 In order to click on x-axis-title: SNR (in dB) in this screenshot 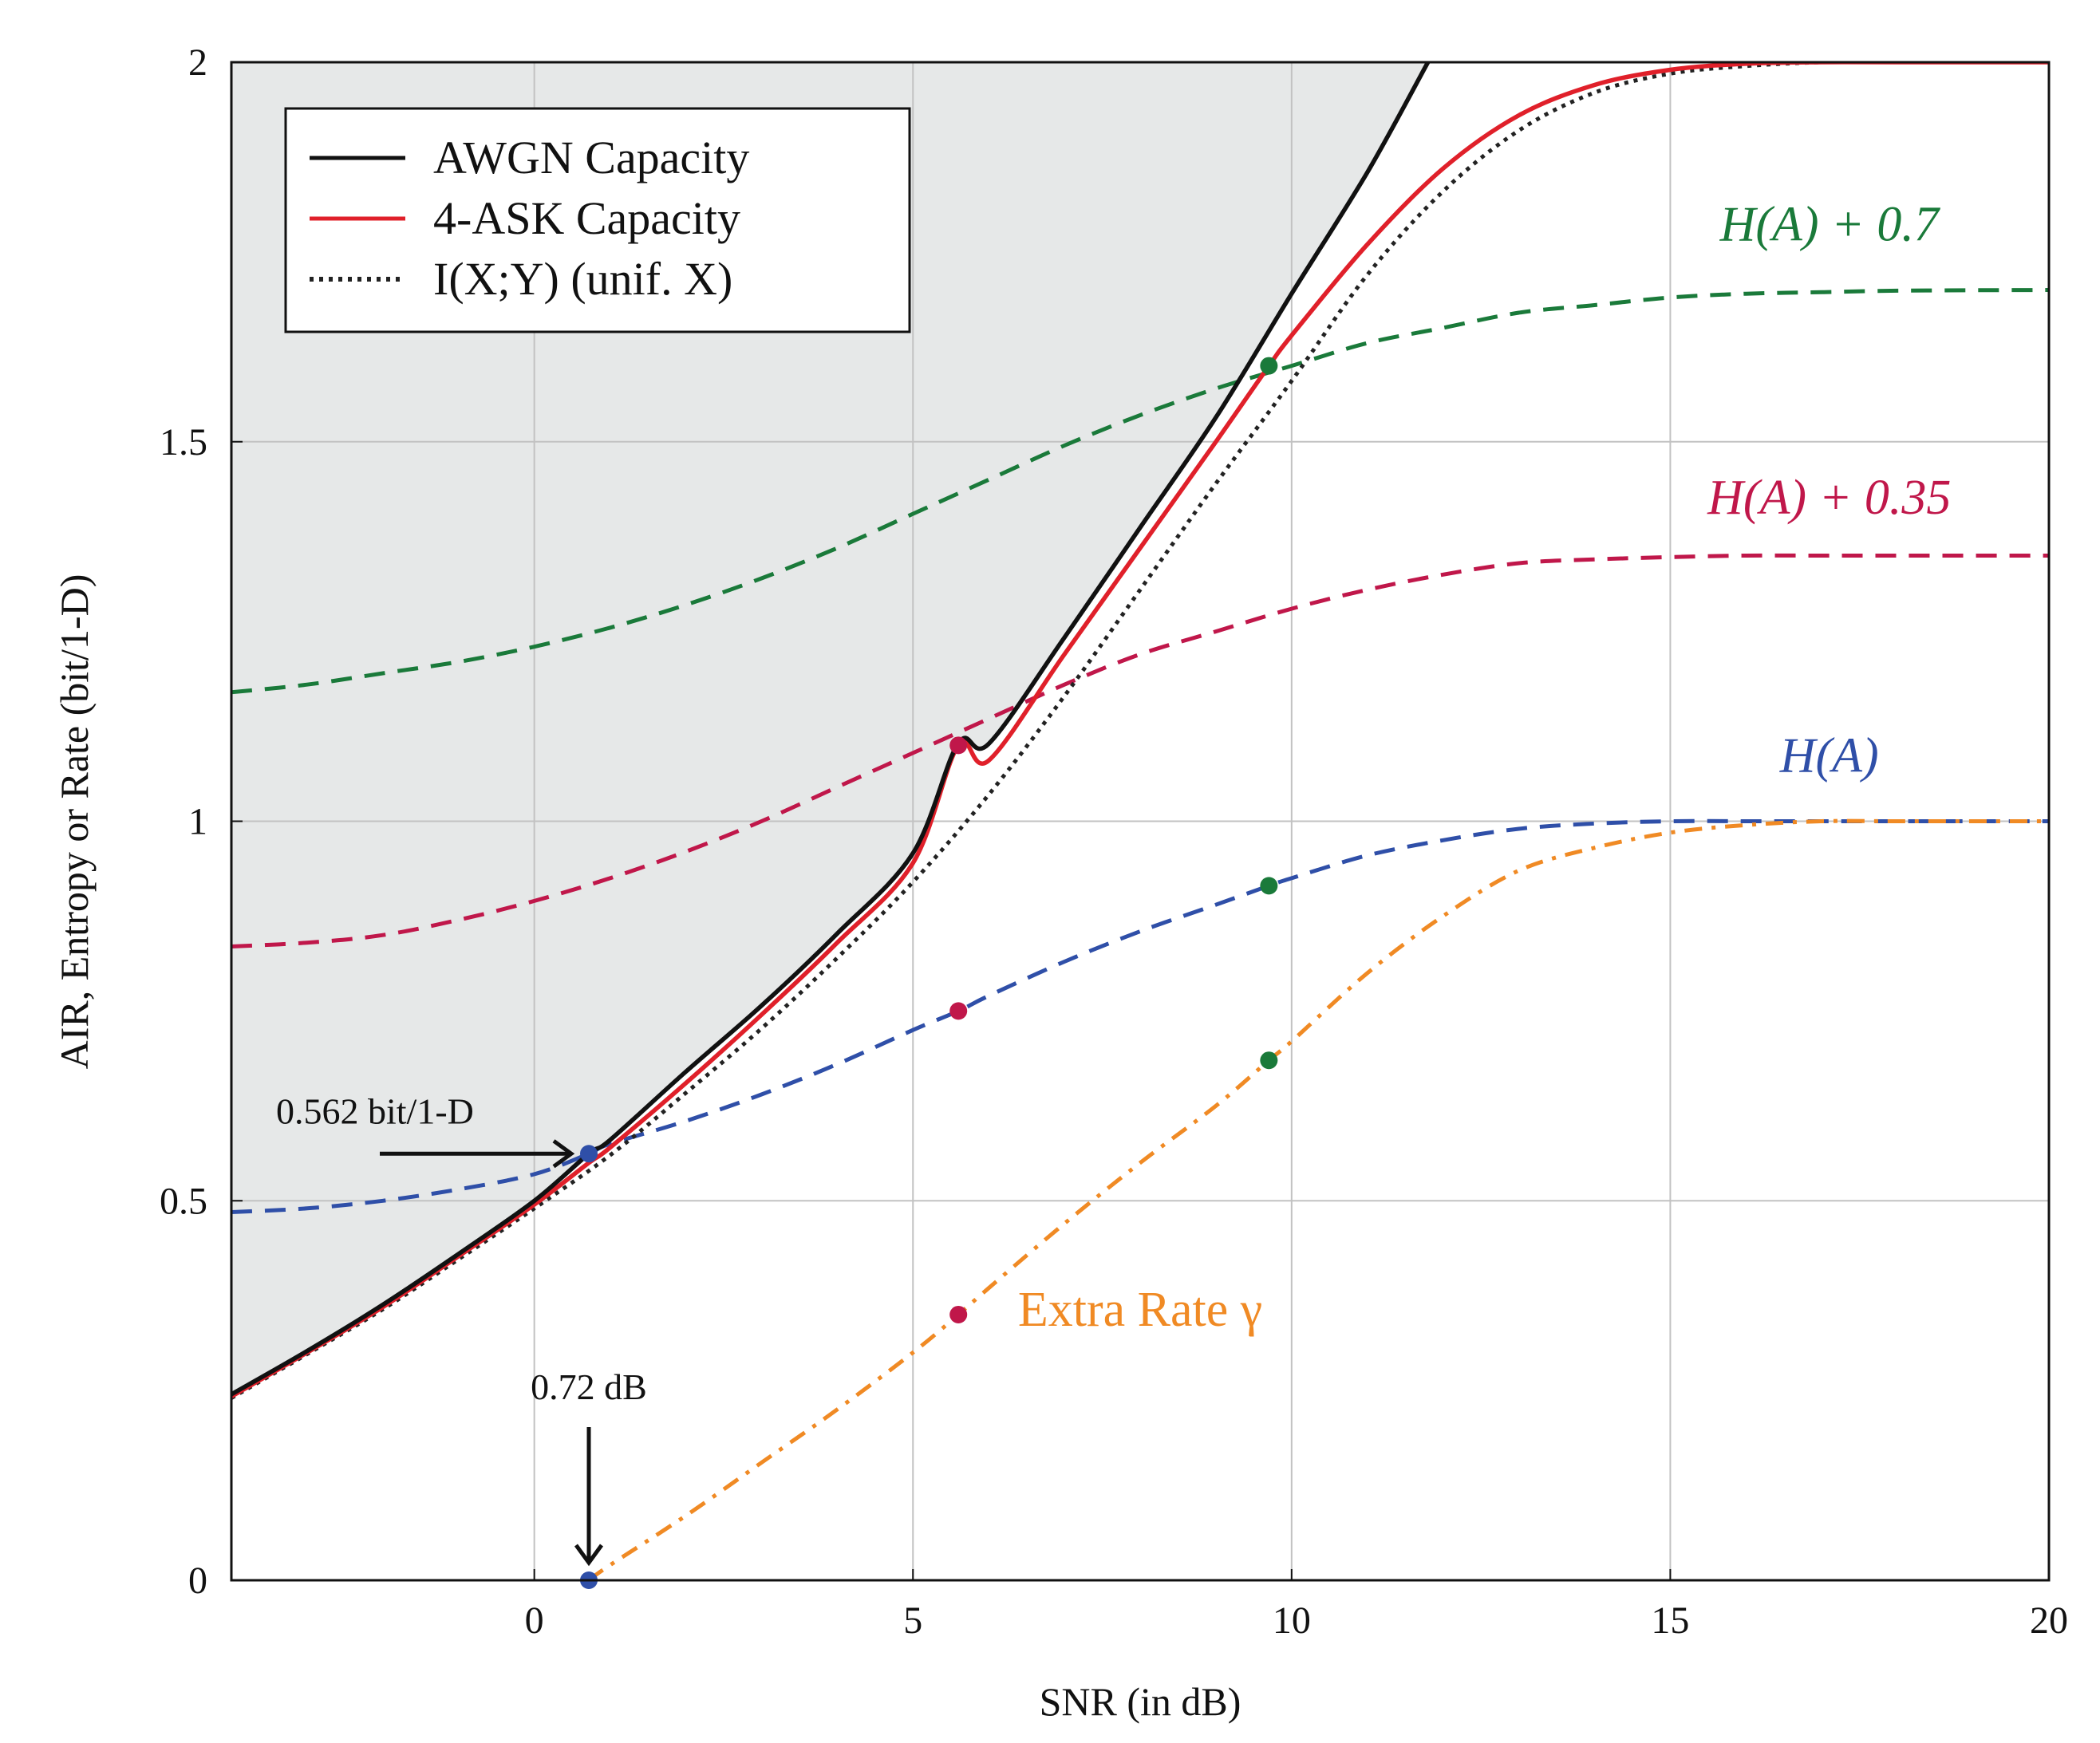, I will do `click(1140, 1701)`.